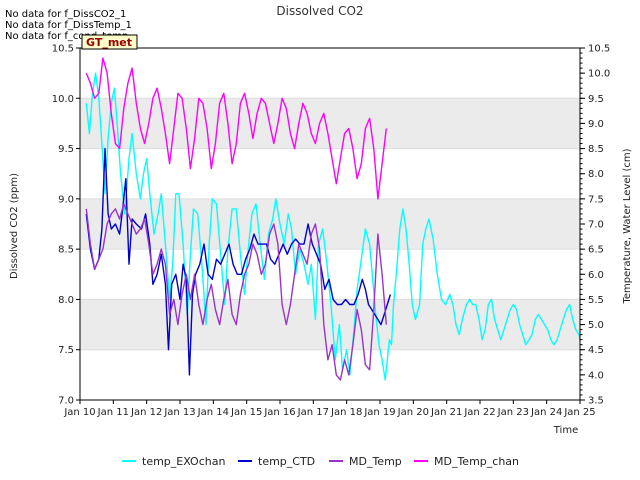 The width and height of the screenshot is (640, 480). Describe the element at coordinates (596, 275) in the screenshot. I see `y2-tick-label: 6.0` at that location.